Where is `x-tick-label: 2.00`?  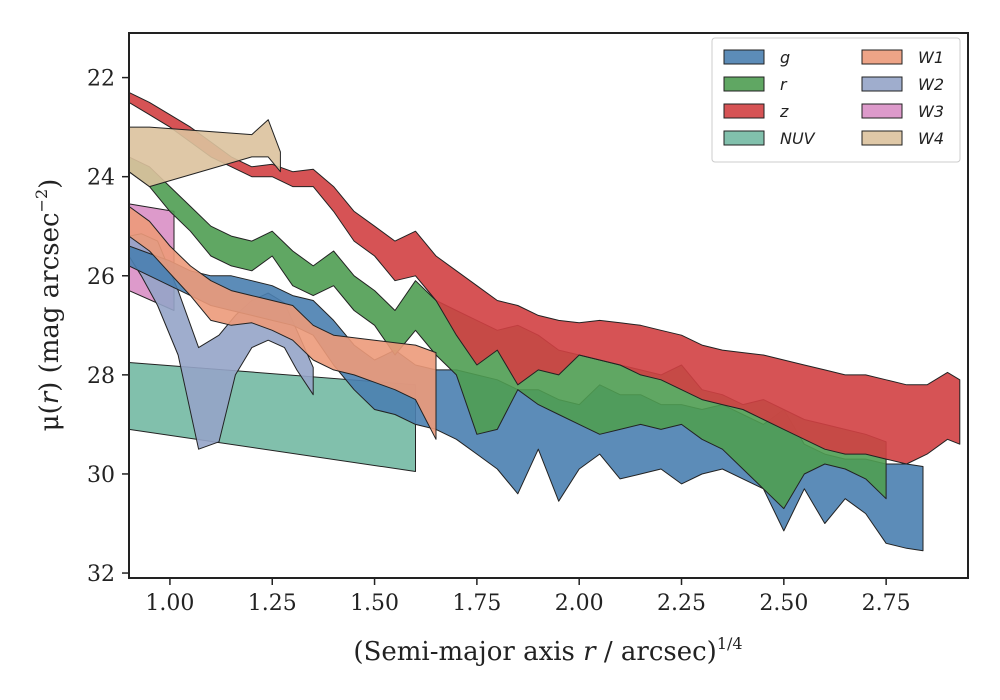 x-tick-label: 2.00 is located at coordinates (579, 603).